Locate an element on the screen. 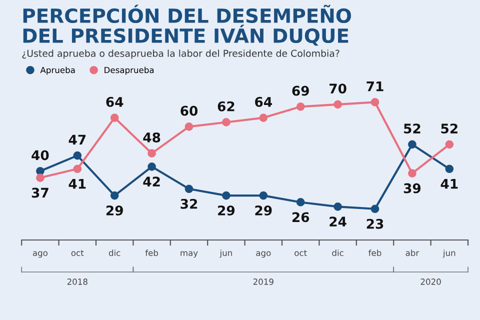 The image size is (480, 320). data-label: 39 is located at coordinates (412, 188).